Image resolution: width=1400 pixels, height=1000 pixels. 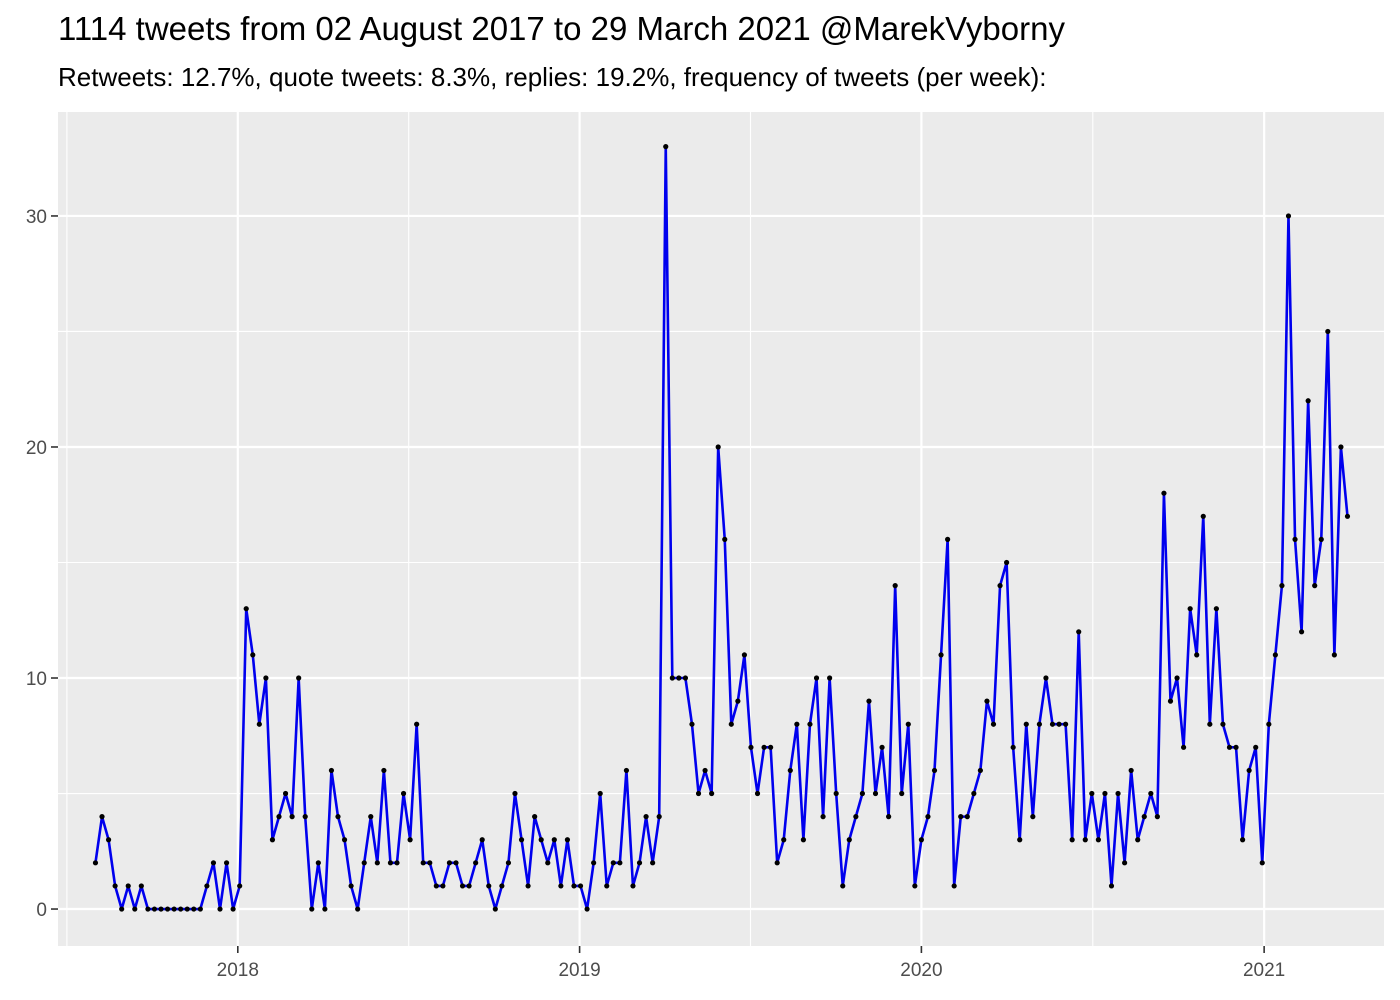 I want to click on y-tick-label: 30, so click(x=36, y=217).